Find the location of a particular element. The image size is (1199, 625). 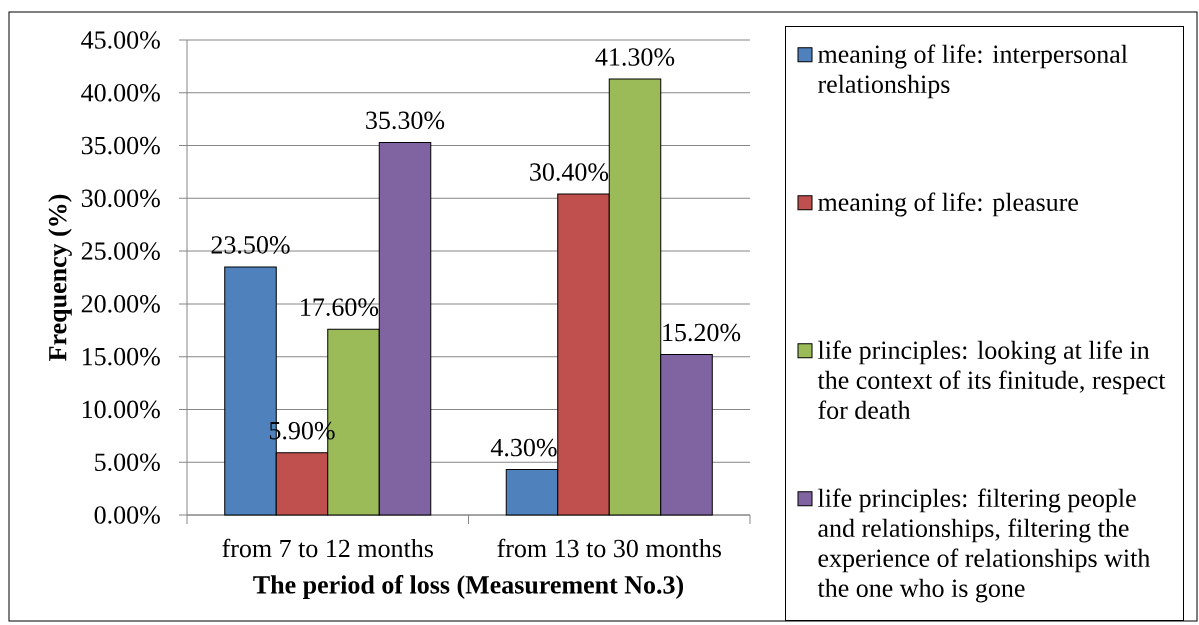

legend-label: meaning of life: pleasure is located at coordinates (948, 204).